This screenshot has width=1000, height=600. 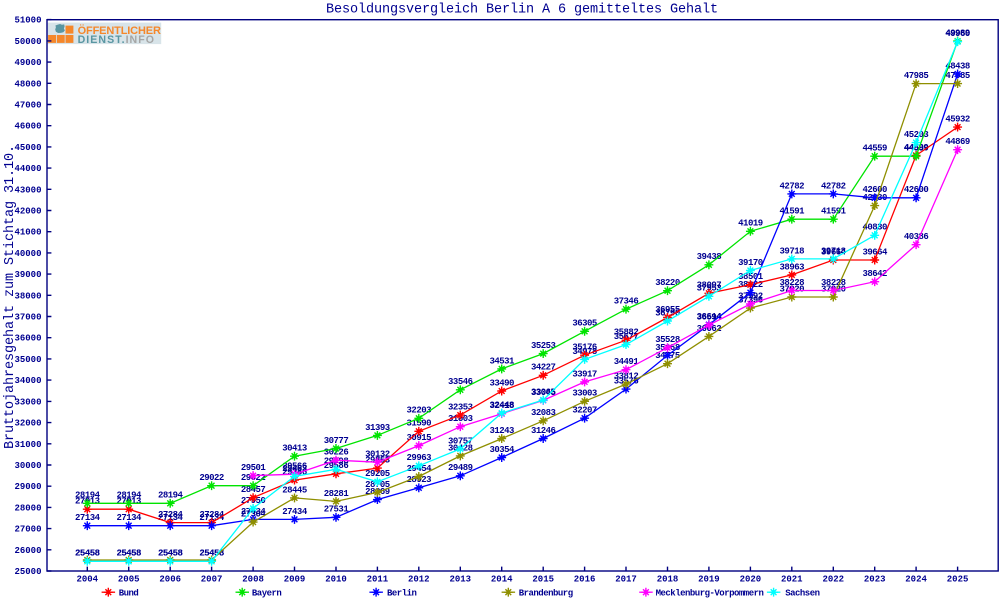 What do you see at coordinates (710, 594) in the screenshot?
I see `svg-text: Mecklenburg-Vorpommern` at bounding box center [710, 594].